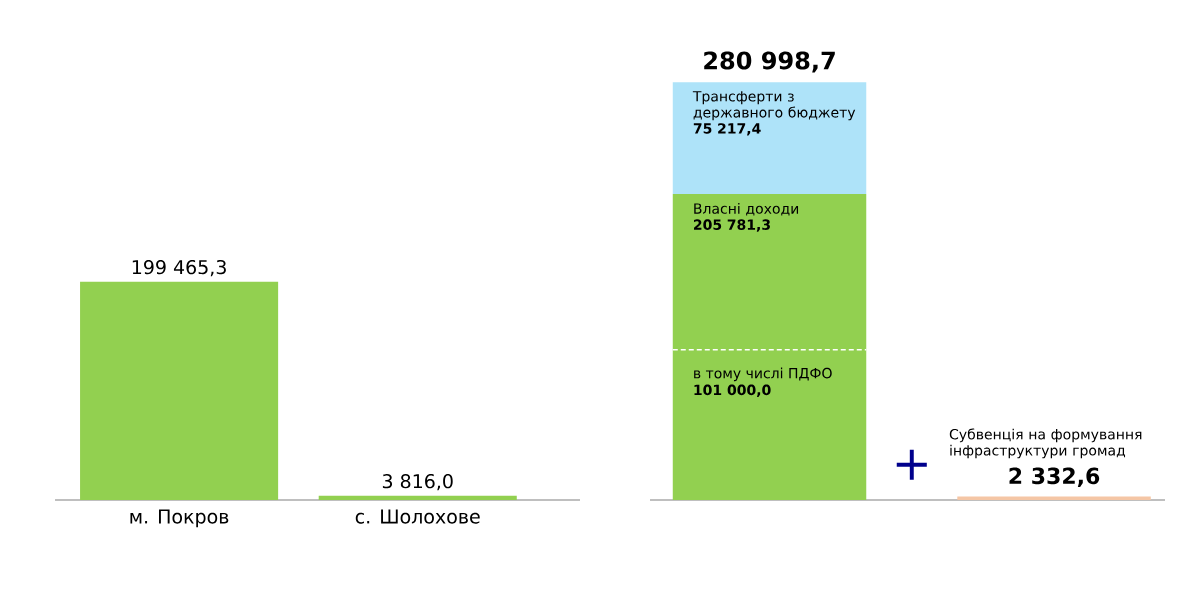  I want to click on series-label: Трансферти з державного бюджету, so click(774, 106).